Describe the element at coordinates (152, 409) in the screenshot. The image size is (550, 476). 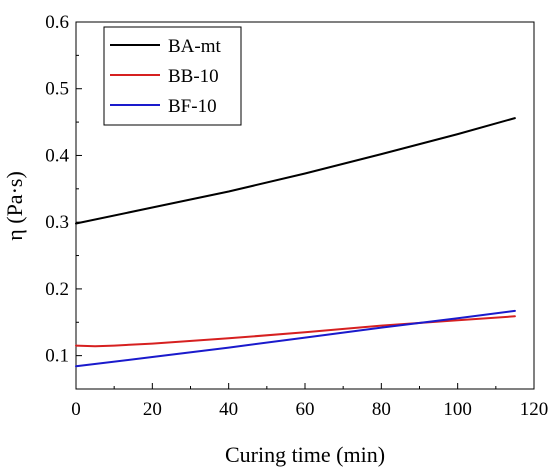
I see `x-tick-label: 20` at that location.